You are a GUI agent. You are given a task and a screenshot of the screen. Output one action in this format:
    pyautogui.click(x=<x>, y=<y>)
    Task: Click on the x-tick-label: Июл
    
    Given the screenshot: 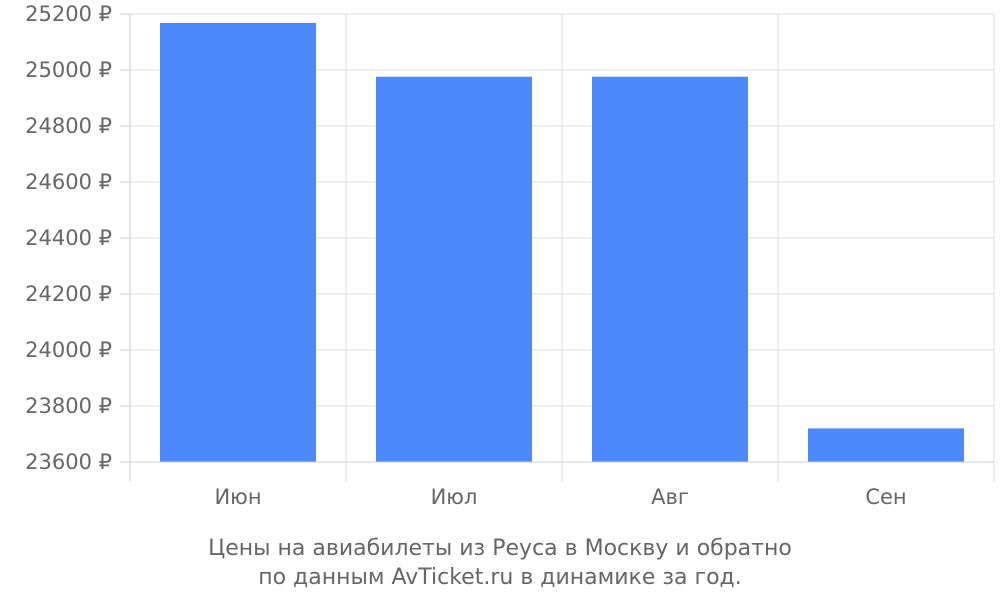 What is the action you would take?
    pyautogui.click(x=454, y=497)
    